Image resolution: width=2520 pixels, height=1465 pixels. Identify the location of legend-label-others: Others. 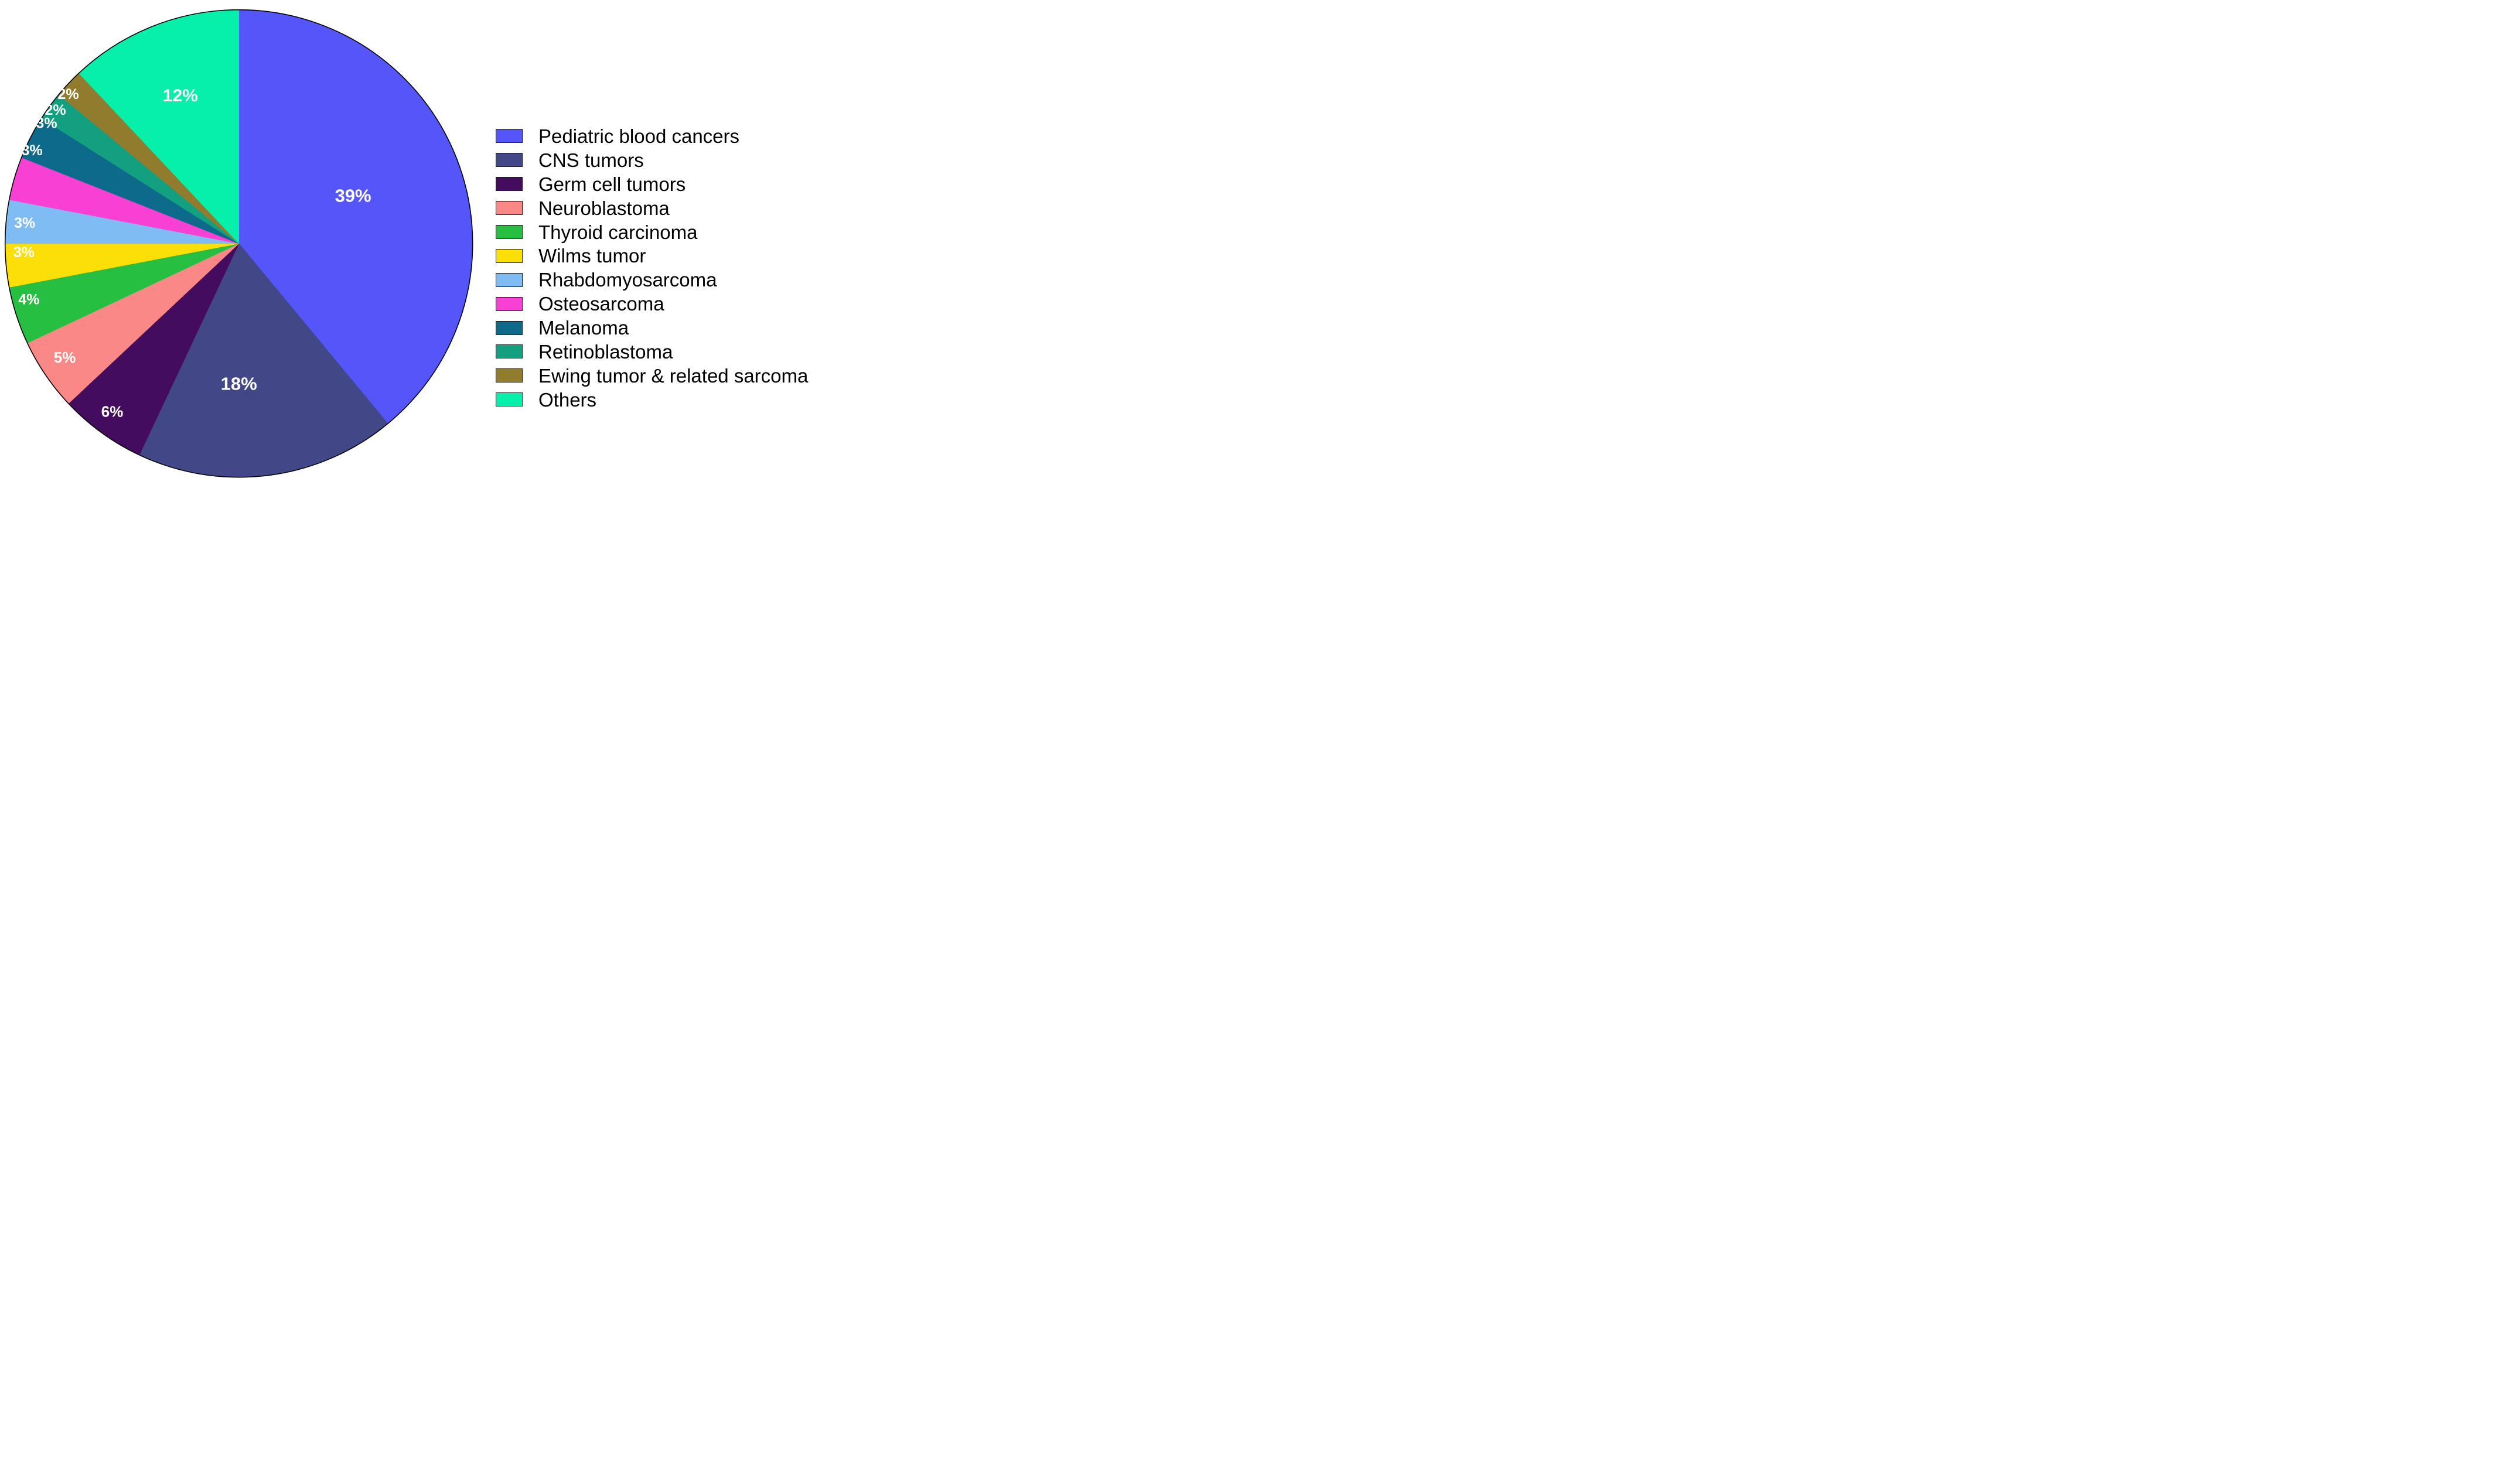
(567, 399).